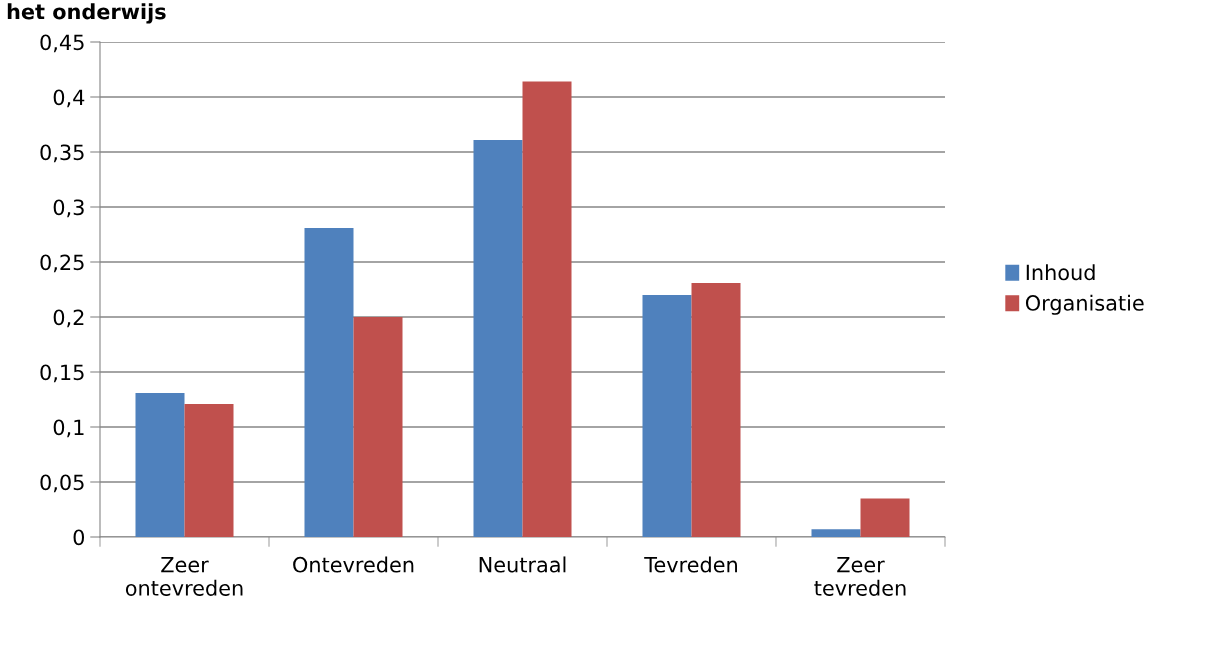 This screenshot has height=657, width=1215. What do you see at coordinates (68, 318) in the screenshot?
I see `y-tick-label: 0,2` at bounding box center [68, 318].